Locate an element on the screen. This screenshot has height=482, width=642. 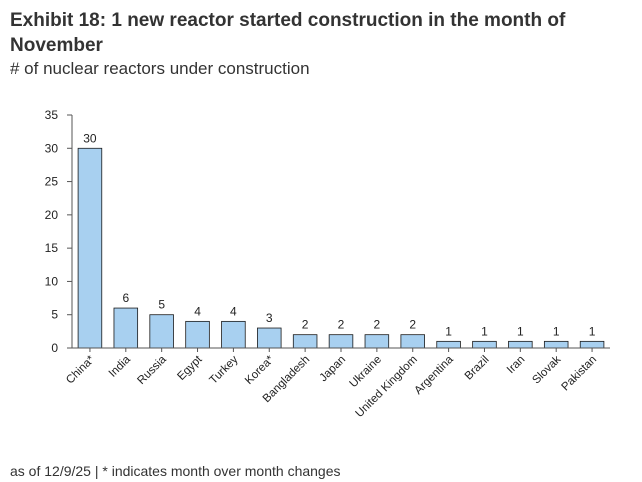
x-category-label: China* is located at coordinates (80, 369).